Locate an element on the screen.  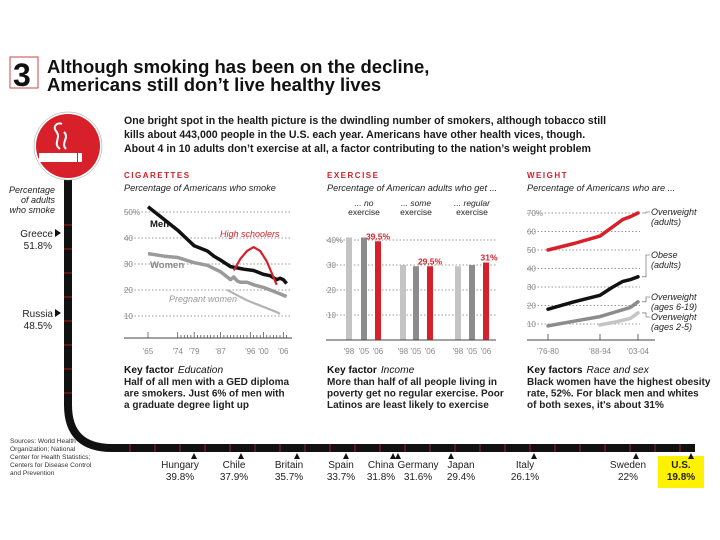
key-factor-text: poverty get no regular exercise. Poor is located at coordinates (415, 394).